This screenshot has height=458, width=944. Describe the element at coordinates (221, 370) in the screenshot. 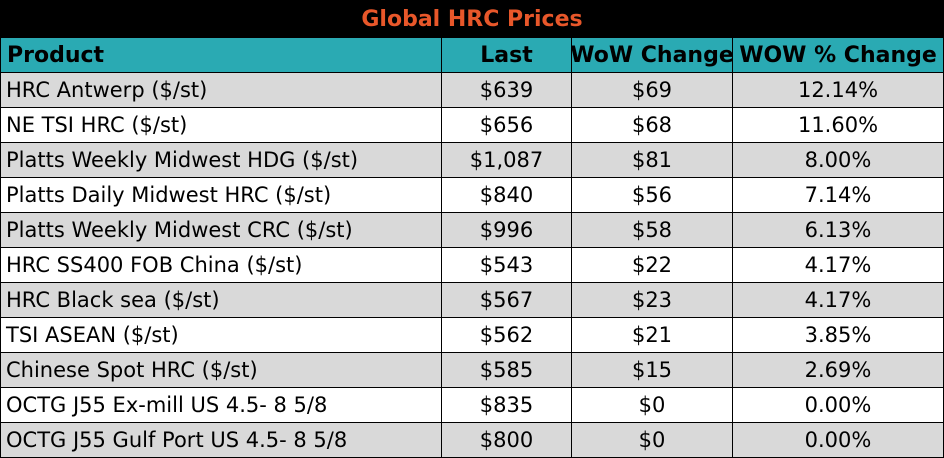

I see `cell-product: Chinese Spot HRC ($/st)` at that location.